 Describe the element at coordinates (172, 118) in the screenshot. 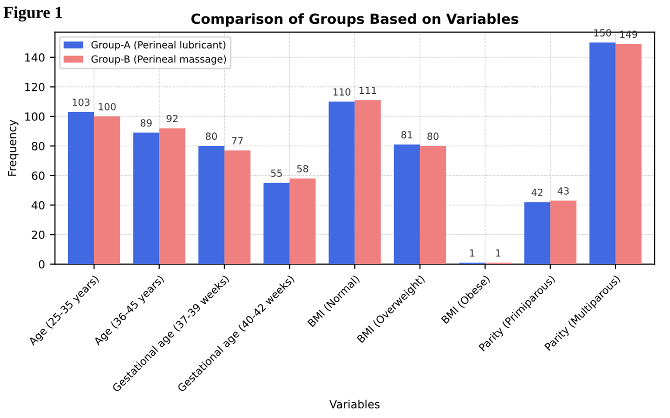

I see `data-label: 92` at that location.